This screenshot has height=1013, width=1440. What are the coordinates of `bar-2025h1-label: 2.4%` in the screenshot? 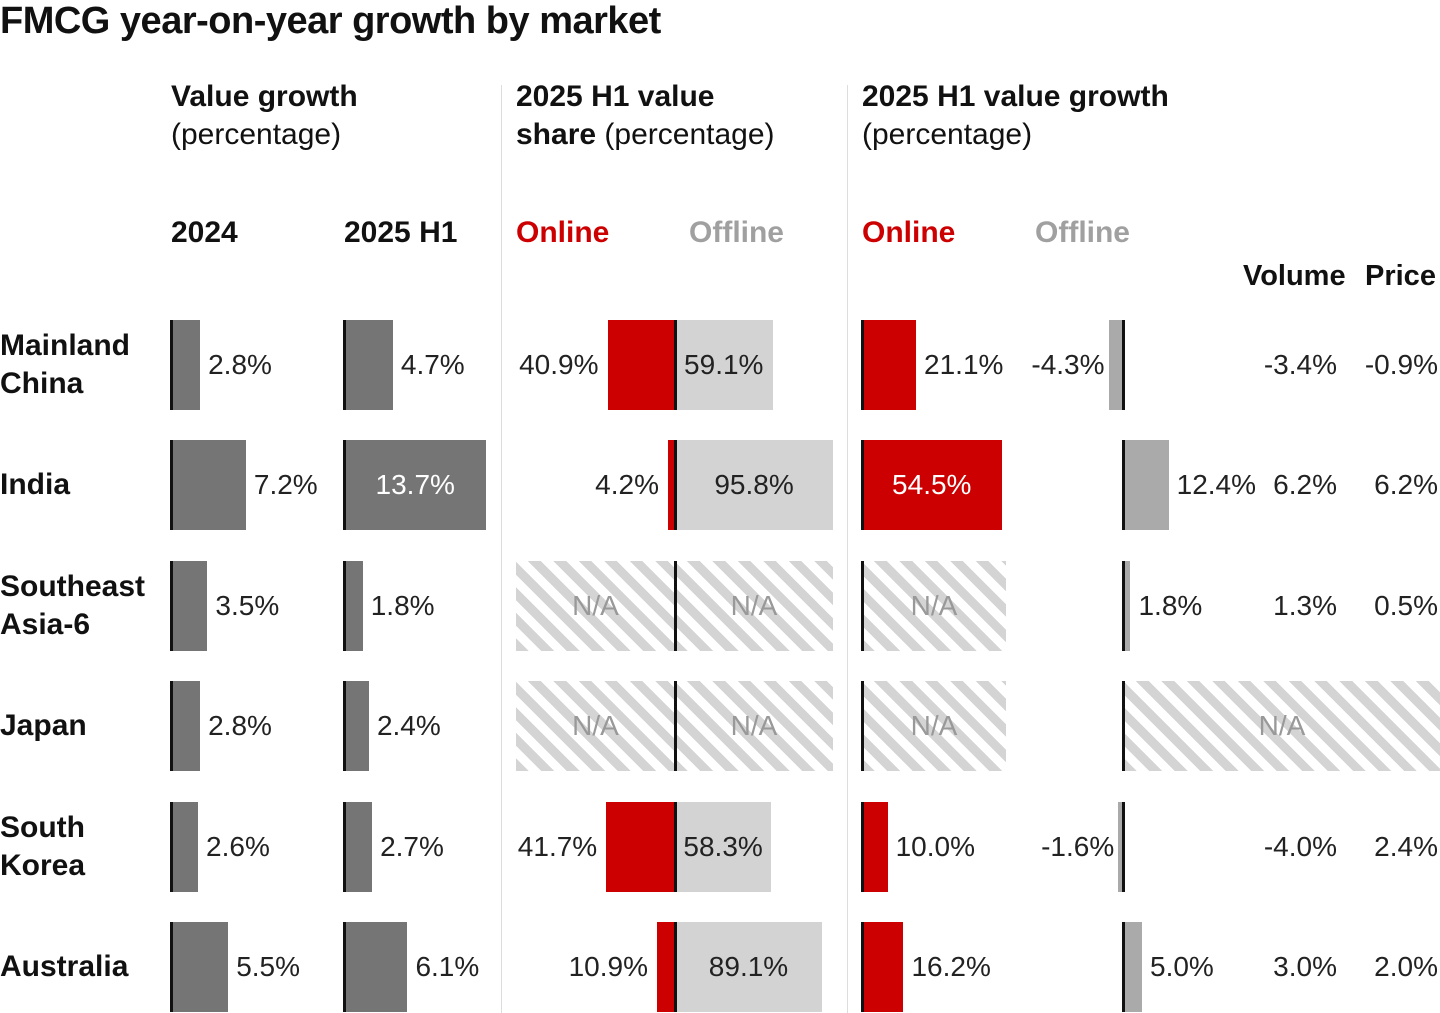 It's located at (408, 725).